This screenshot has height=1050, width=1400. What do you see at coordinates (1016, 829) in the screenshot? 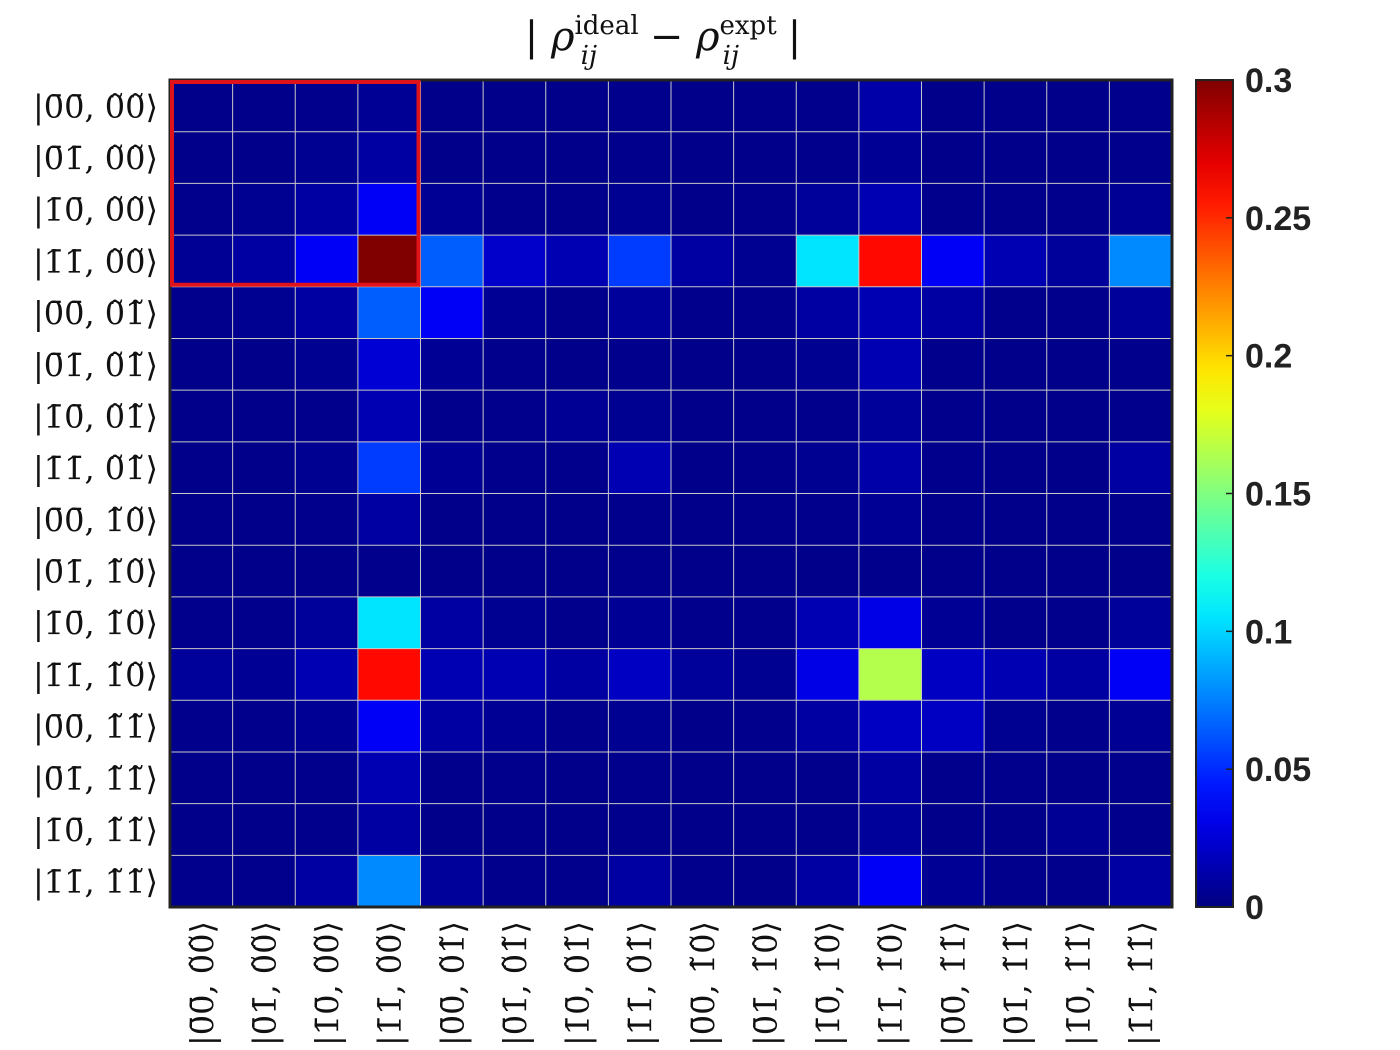
I see `heatmap-cell-r14-c13` at bounding box center [1016, 829].